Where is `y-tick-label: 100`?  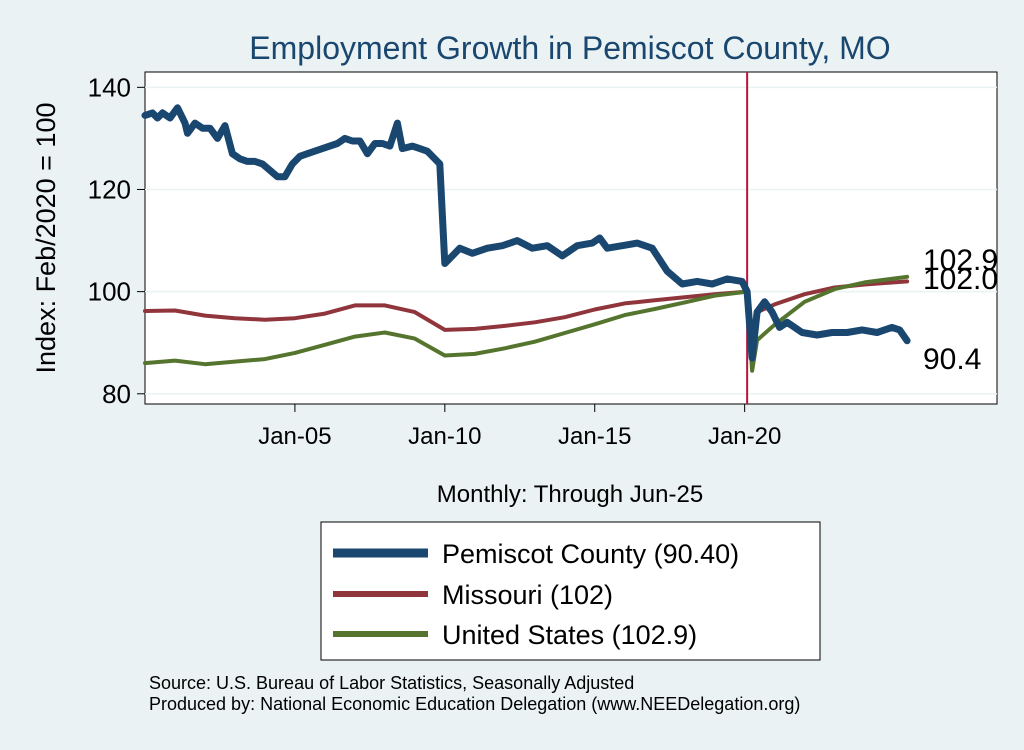 y-tick-label: 100 is located at coordinates (109, 292).